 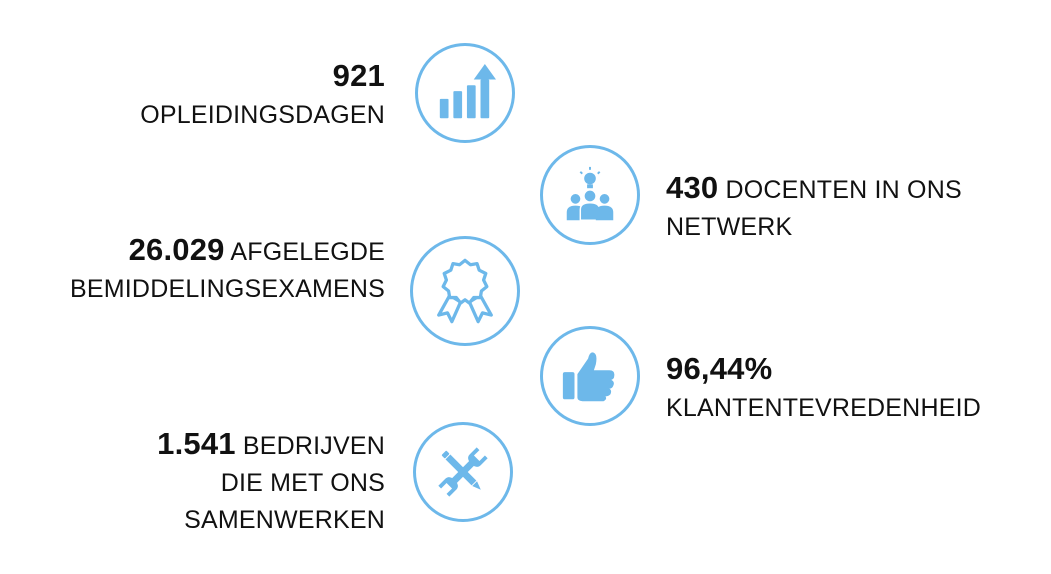 I want to click on stat-training-days: 921 OPLEIDINGSDAGEN, so click(x=262, y=95).